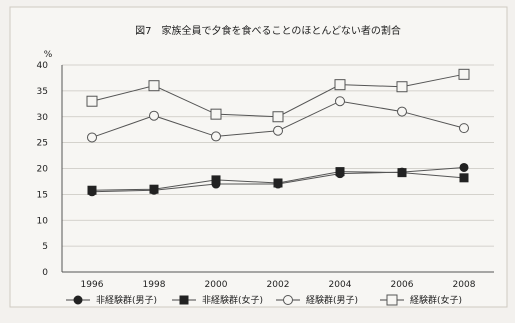 The width and height of the screenshot is (515, 323). I want to click on y-tick-label: 25, so click(42, 144).